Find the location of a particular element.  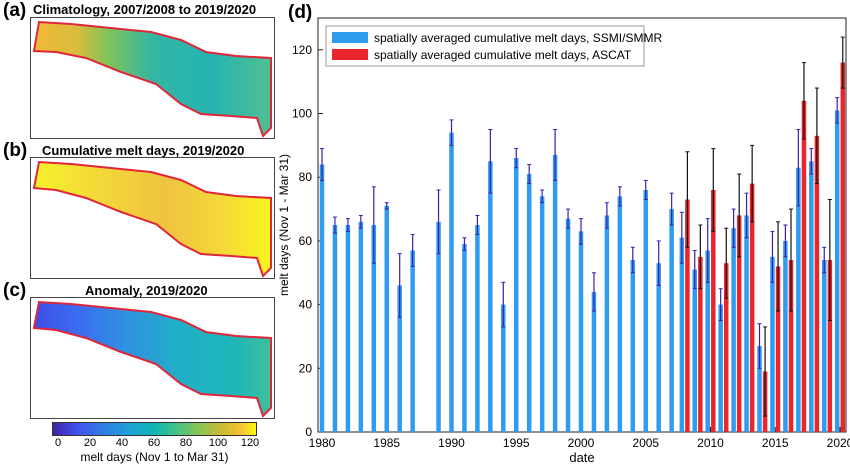

legend-swatch-ascat is located at coordinates (350, 54).